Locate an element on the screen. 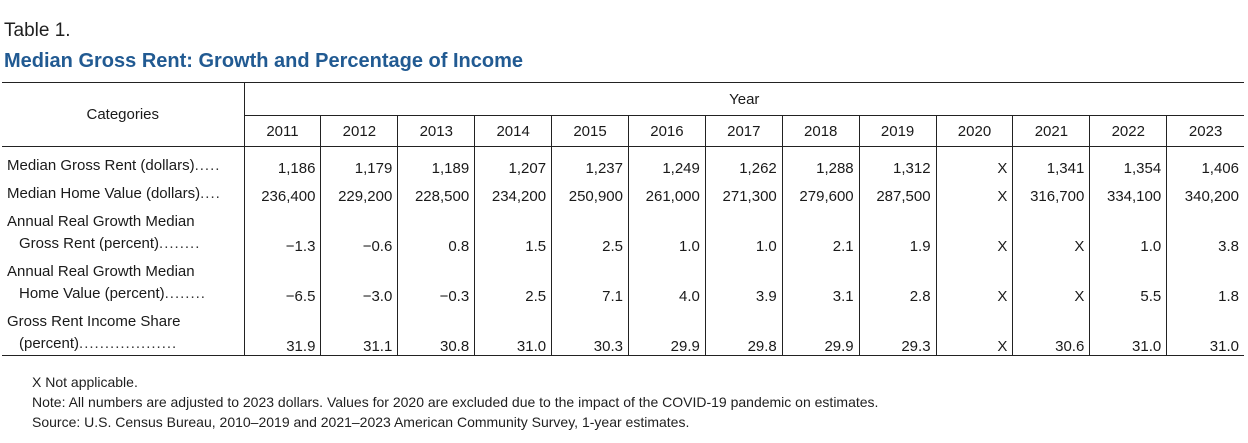 This screenshot has width=1248, height=443. row-label: Home Value (percent) is located at coordinates (92, 293).